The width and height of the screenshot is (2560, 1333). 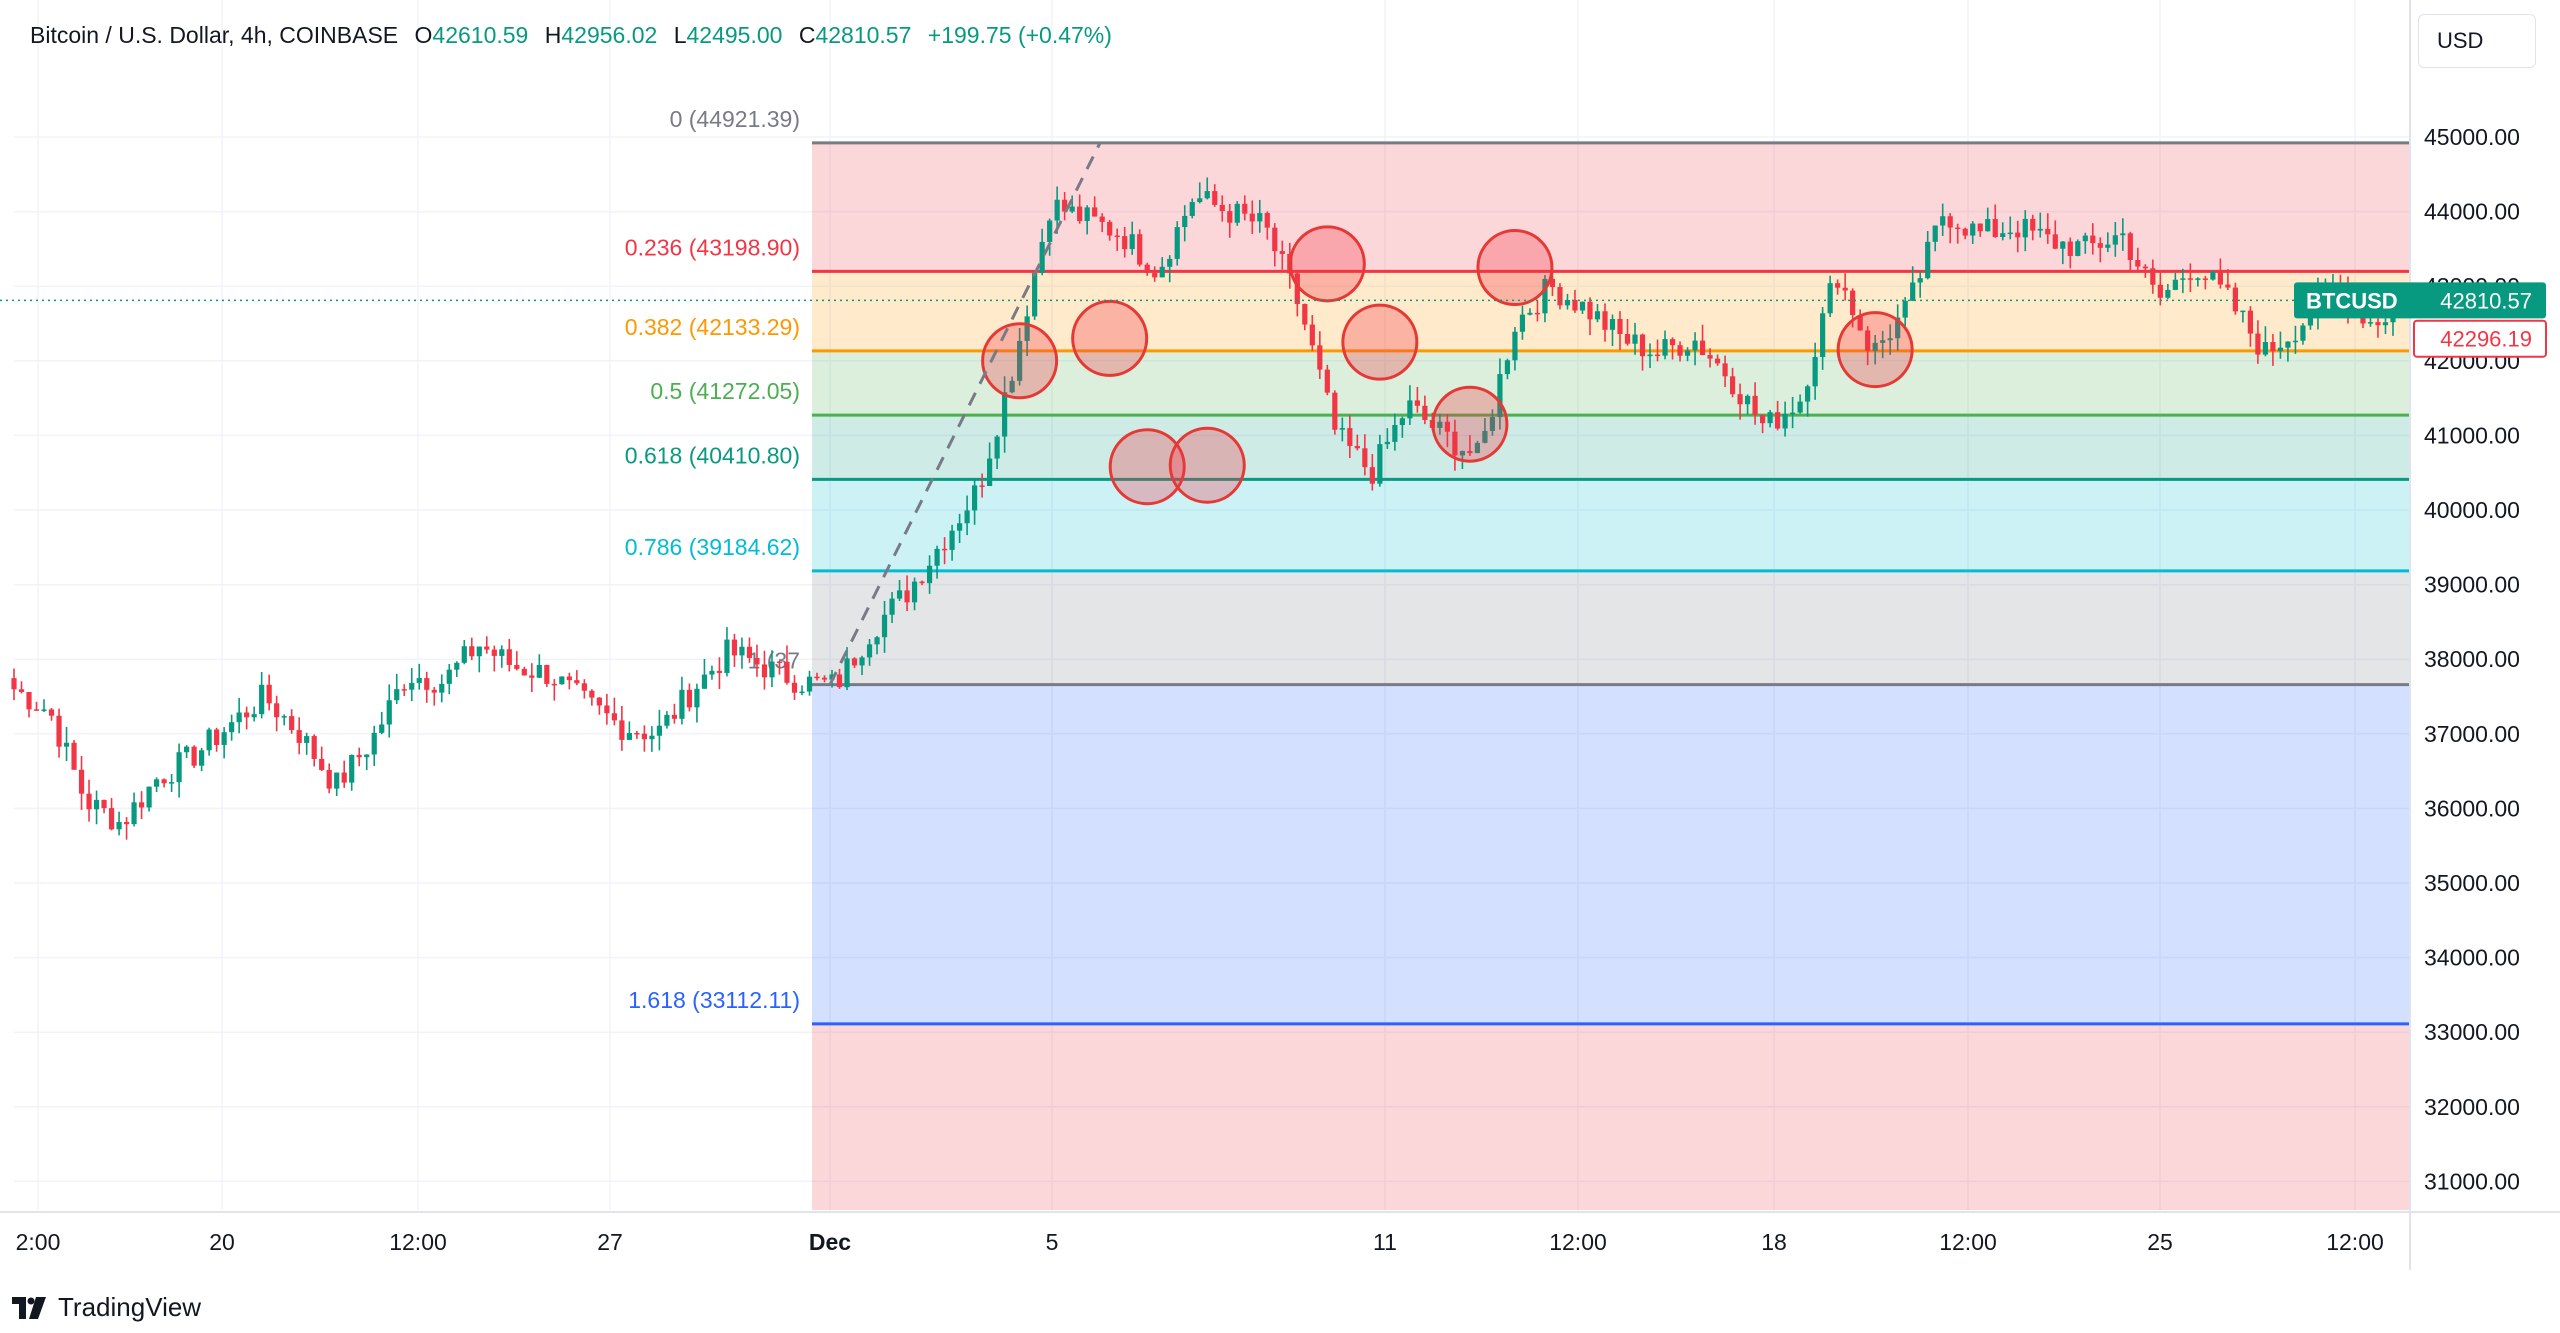 I want to click on y-tick-label: 37000.00, so click(x=2472, y=734).